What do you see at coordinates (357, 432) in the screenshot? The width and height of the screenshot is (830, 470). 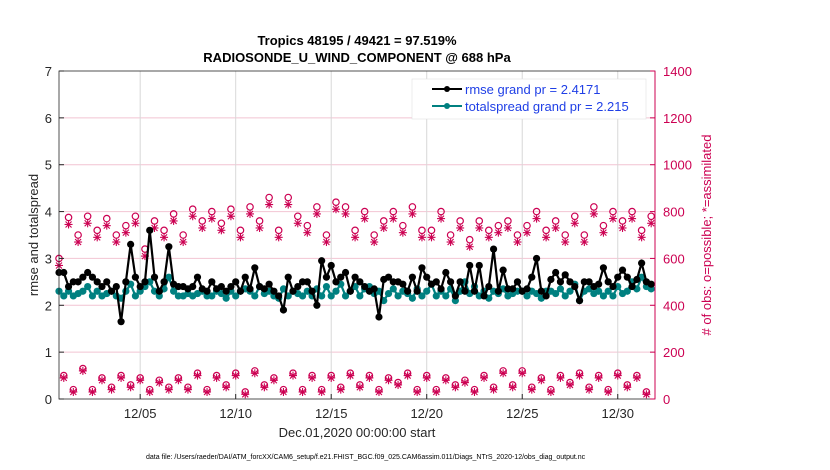 I see `x-axis-label: Dec.01,2020 00:00:00 start` at bounding box center [357, 432].